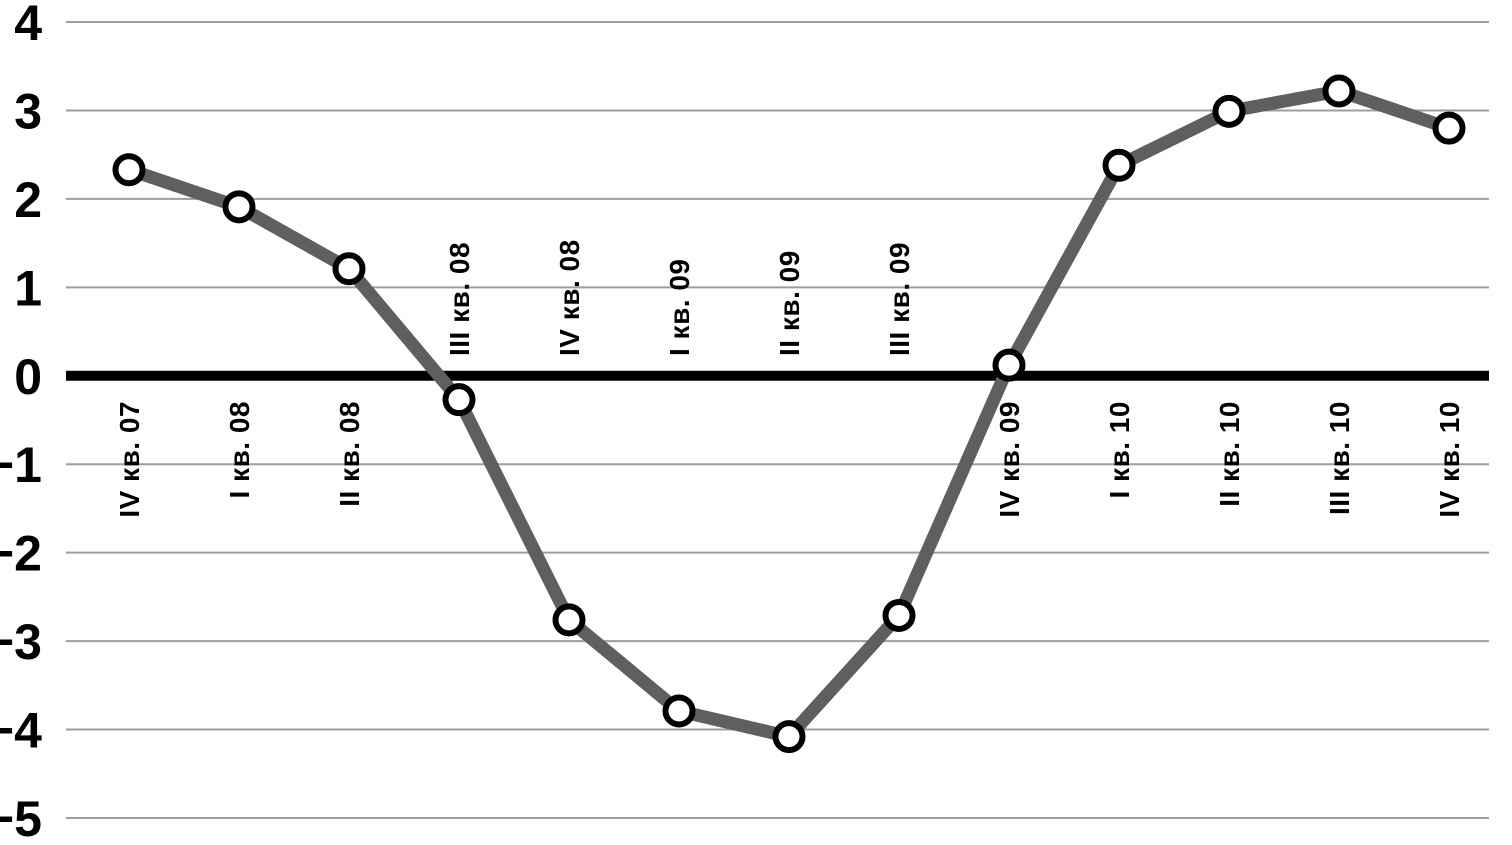  I want to click on x-axis-tick-label: II кв. 08, so click(349, 454).